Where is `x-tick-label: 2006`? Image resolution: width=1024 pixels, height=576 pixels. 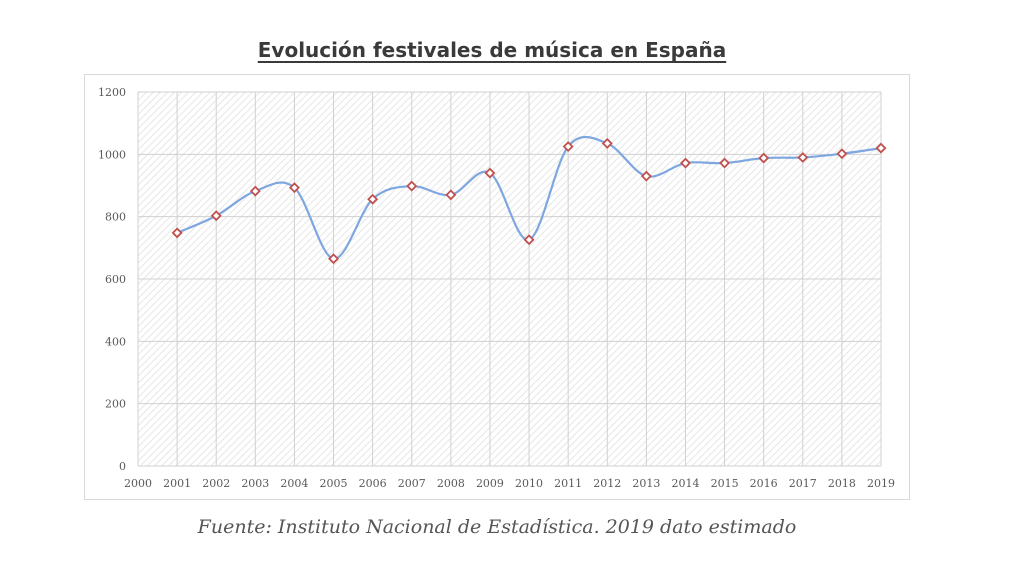
x-tick-label: 2006 is located at coordinates (373, 483).